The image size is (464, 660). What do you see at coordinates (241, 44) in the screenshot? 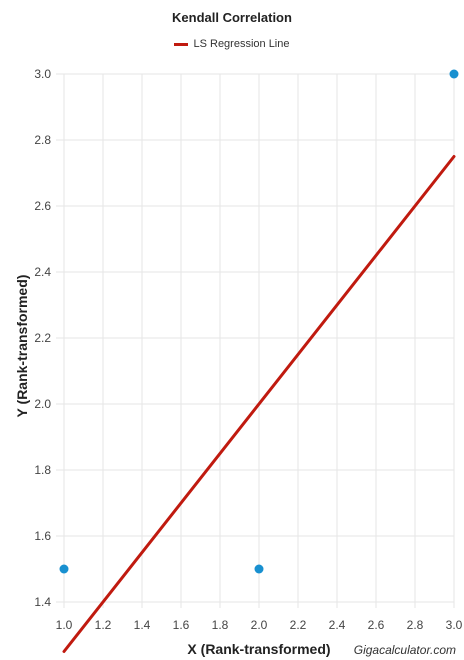
I see `legend-label-regression-line: LS Regression Line` at bounding box center [241, 44].